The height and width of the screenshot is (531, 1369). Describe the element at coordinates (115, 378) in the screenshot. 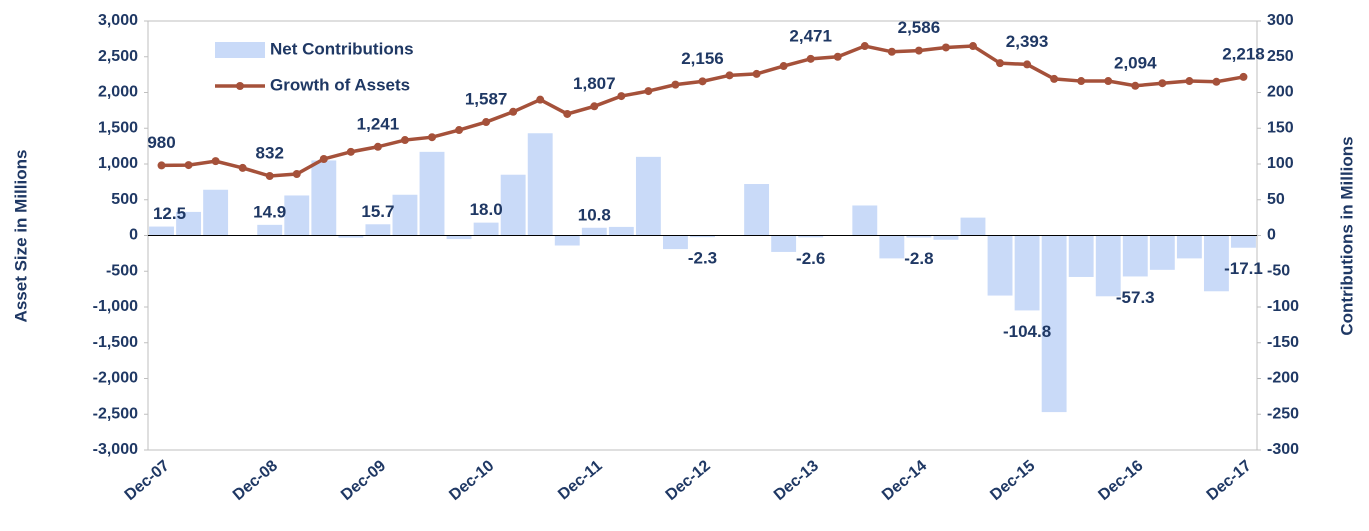

I see `y-tick-label: -2,000` at that location.